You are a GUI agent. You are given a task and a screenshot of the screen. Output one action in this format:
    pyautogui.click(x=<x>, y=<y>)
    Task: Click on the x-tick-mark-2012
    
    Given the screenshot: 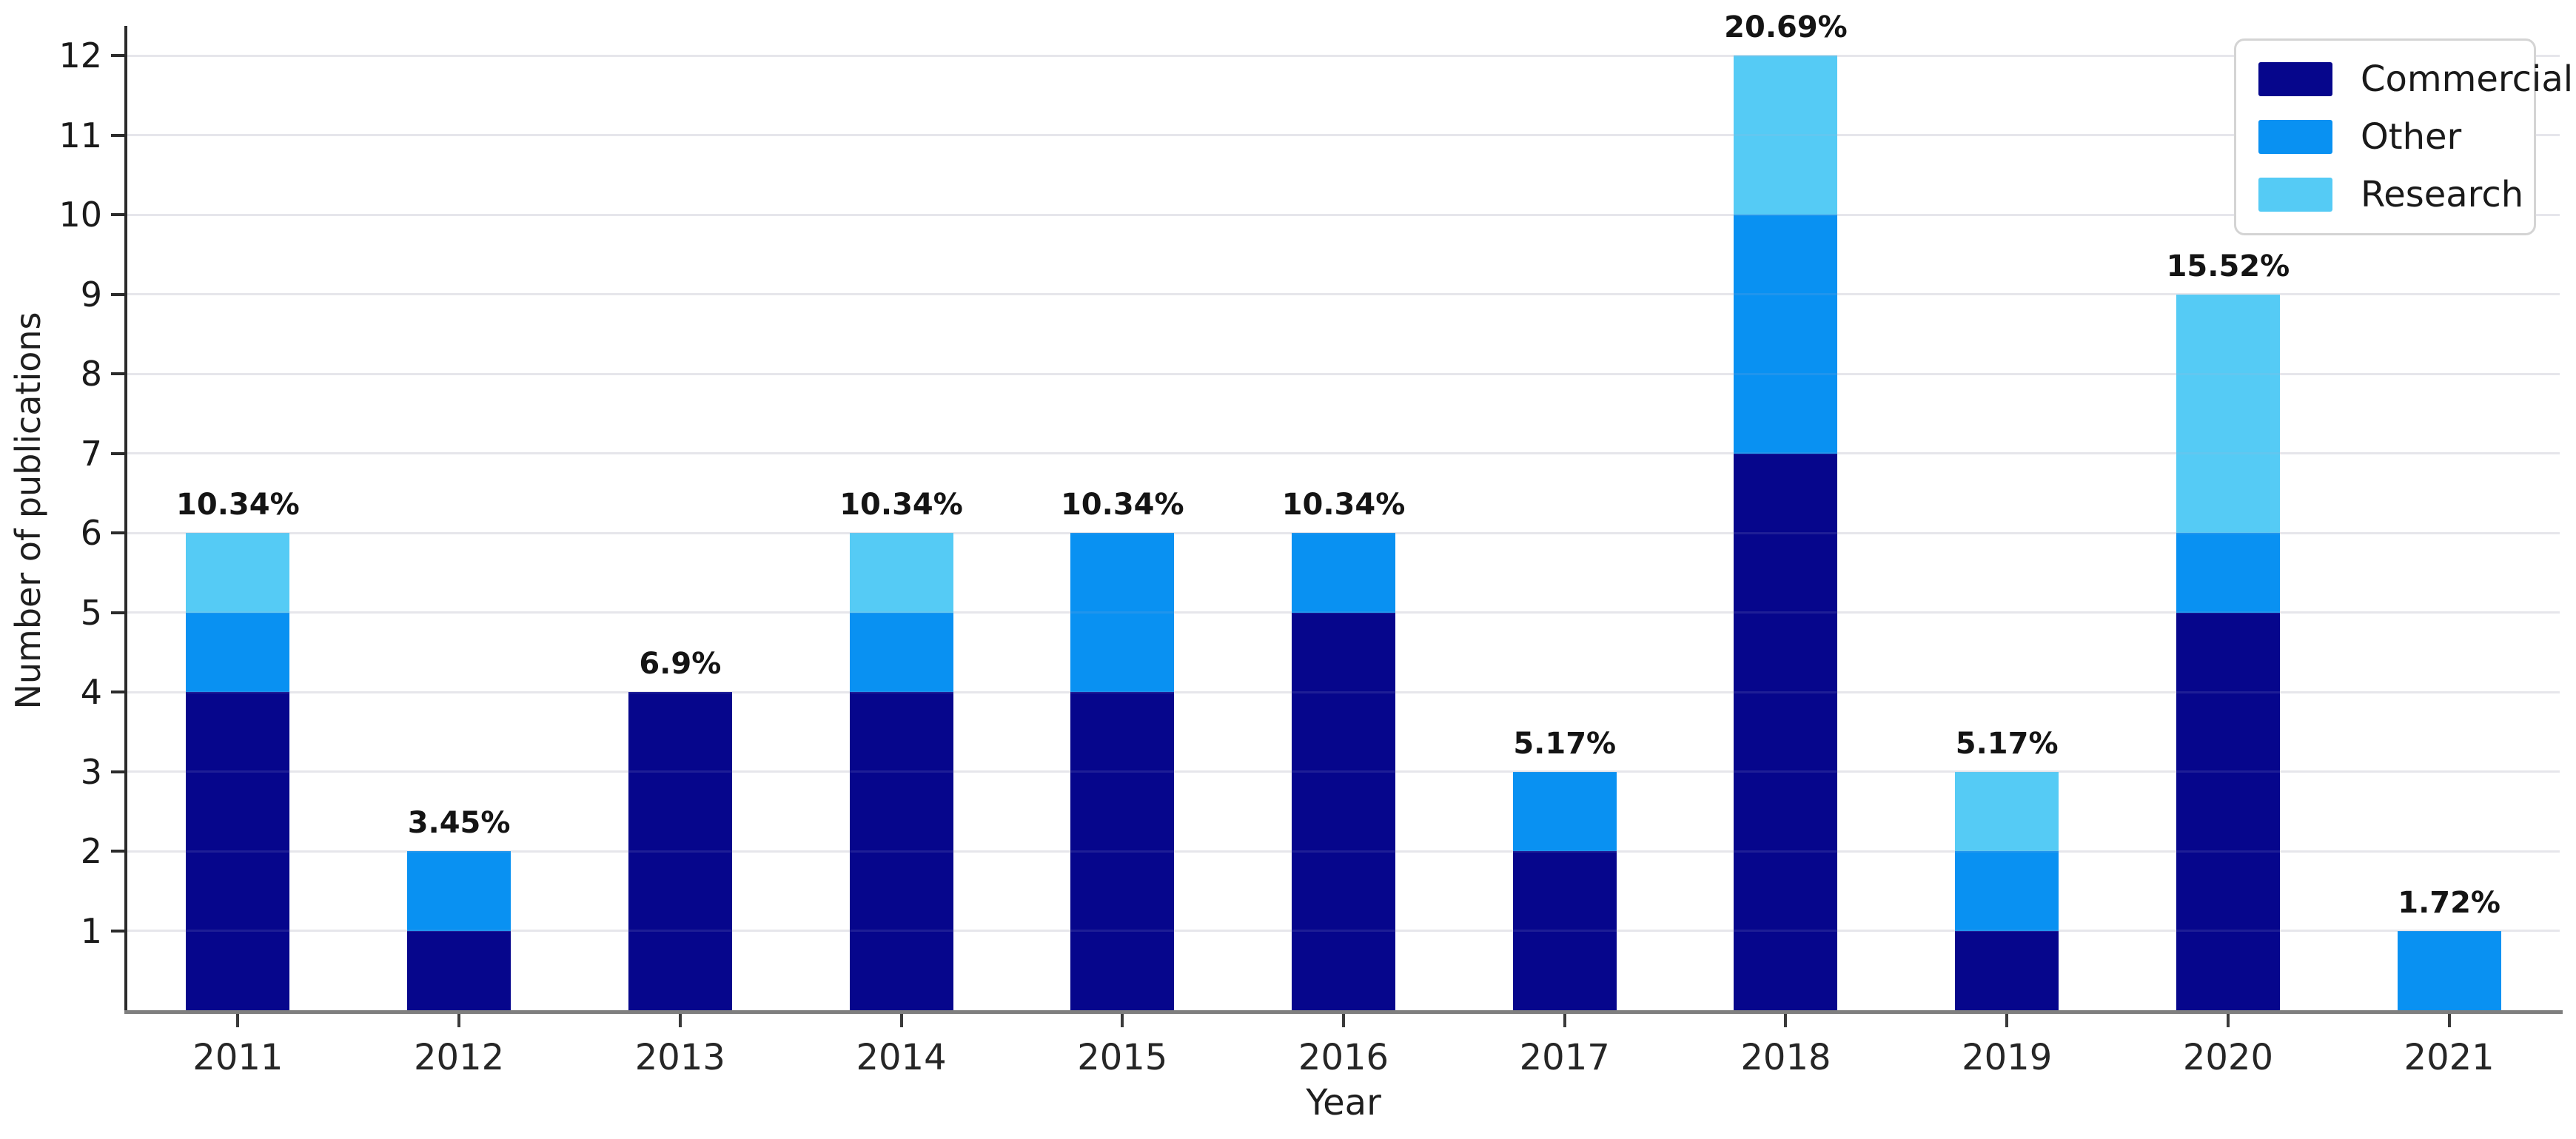 What is the action you would take?
    pyautogui.click(x=459, y=1020)
    